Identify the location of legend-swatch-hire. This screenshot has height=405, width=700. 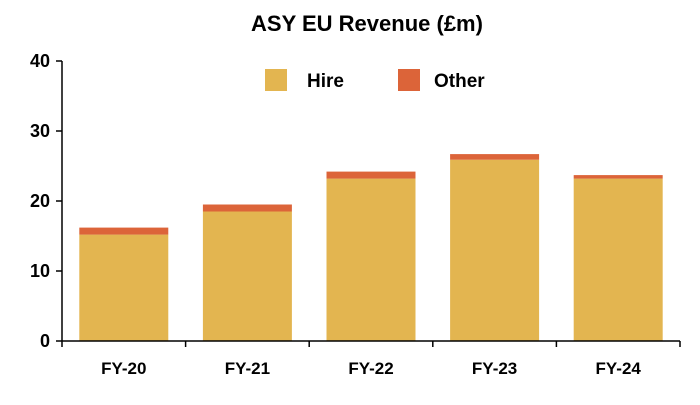
(276, 80).